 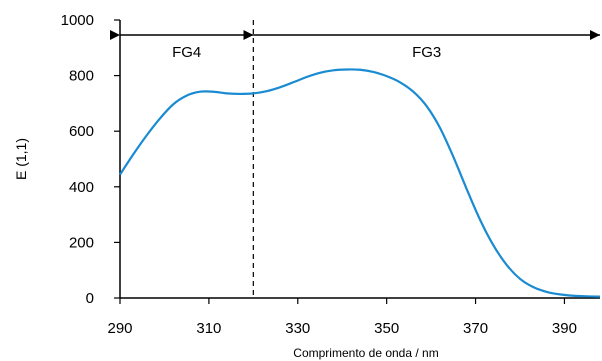 What do you see at coordinates (81, 131) in the screenshot?
I see `y-tick-label: 600` at bounding box center [81, 131].